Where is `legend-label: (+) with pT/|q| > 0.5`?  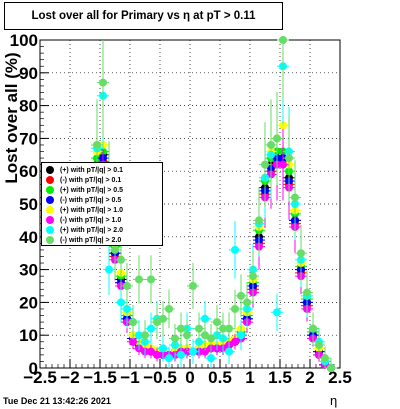 legend-label: (+) with pT/|q| > 0.5 is located at coordinates (92, 190).